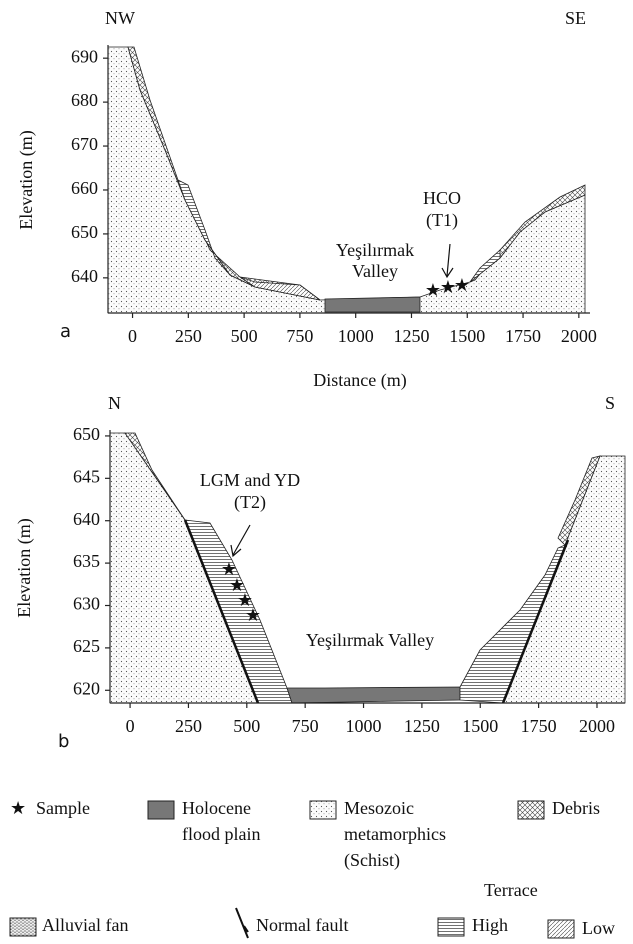  What do you see at coordinates (65, 331) in the screenshot?
I see `panel-label: a` at bounding box center [65, 331].